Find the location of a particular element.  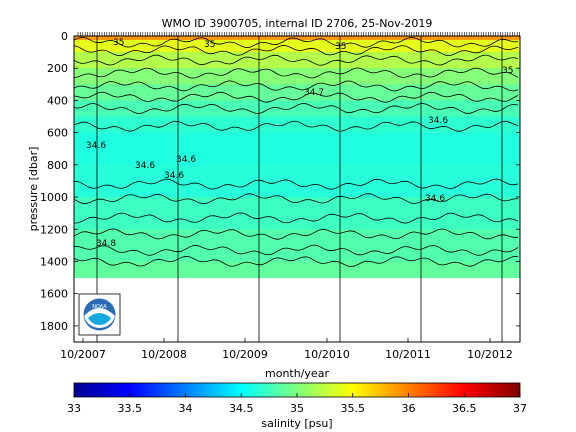

colorbar-tick-label: 35.5 is located at coordinates (353, 408).